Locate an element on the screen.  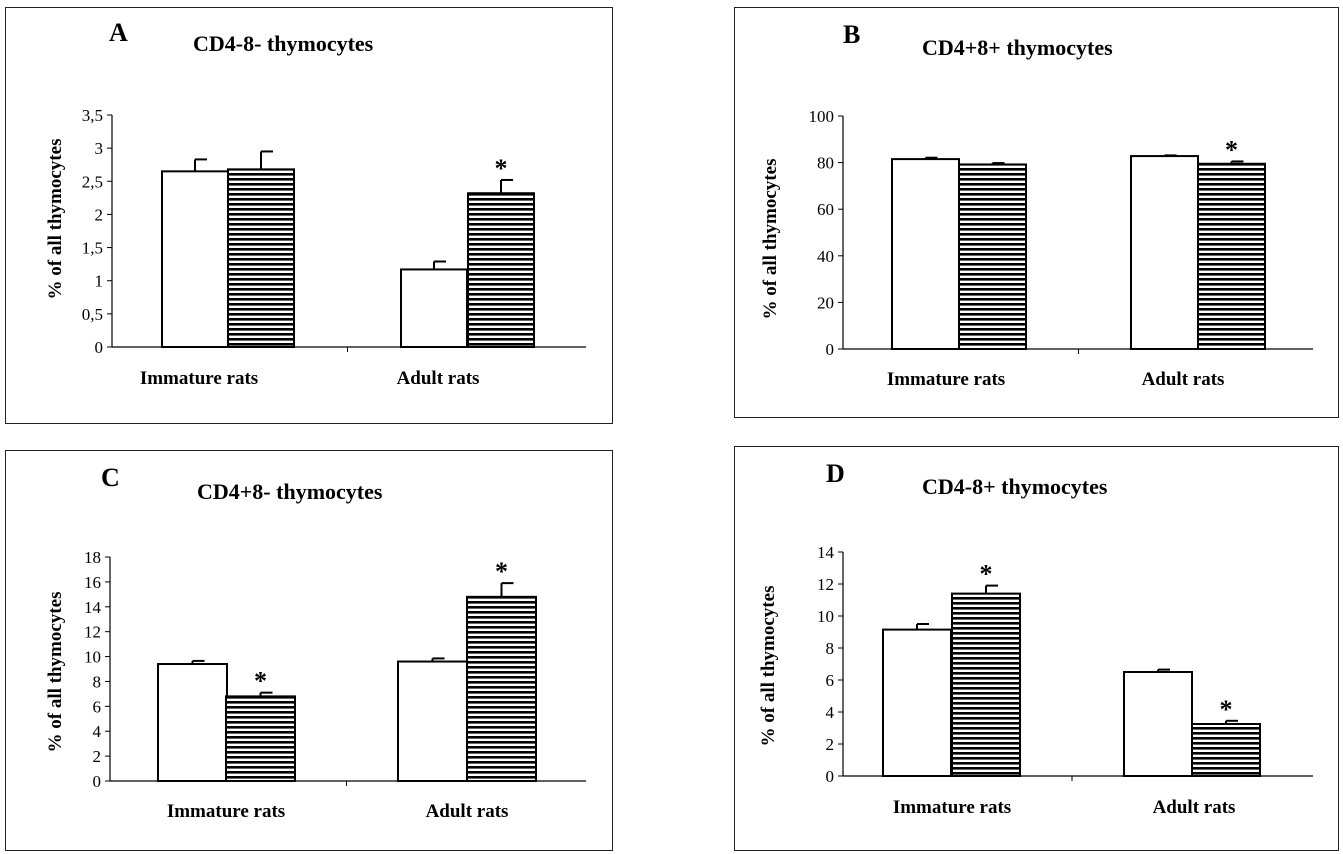
chart-title: CD4+8- thymocytes is located at coordinates (290, 491).